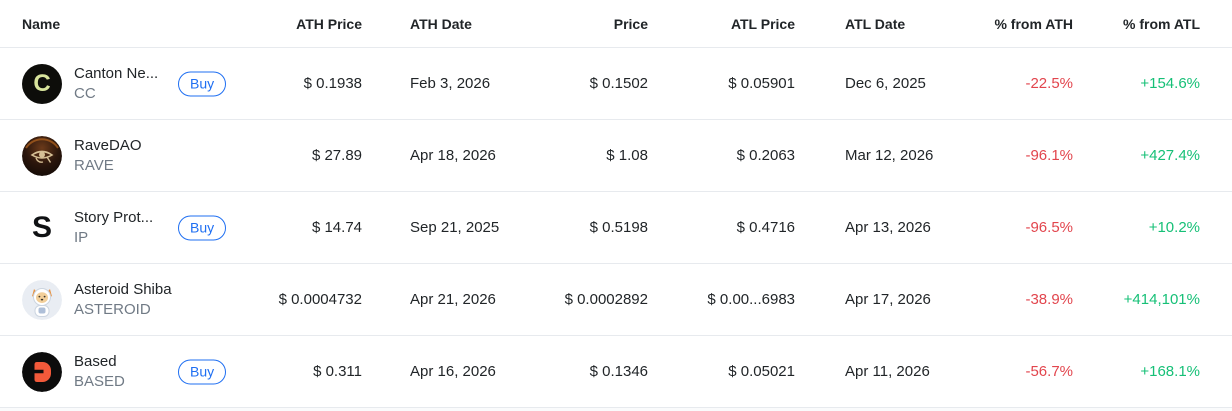 Image resolution: width=1232 pixels, height=411 pixels. Describe the element at coordinates (94, 165) in the screenshot. I see `coin-symbol: RAVE` at that location.